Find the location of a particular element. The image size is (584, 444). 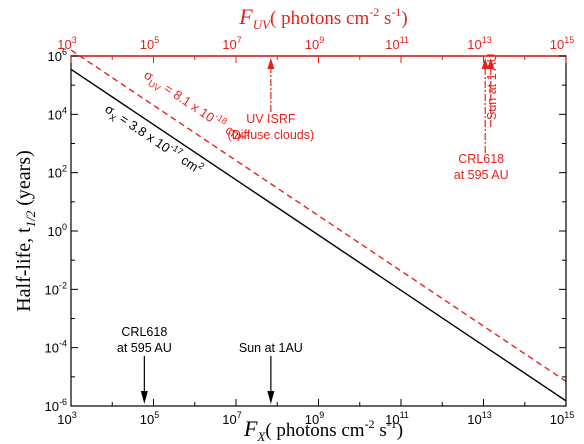

y-tick-label: 10⁻⁶ is located at coordinates (56, 405).